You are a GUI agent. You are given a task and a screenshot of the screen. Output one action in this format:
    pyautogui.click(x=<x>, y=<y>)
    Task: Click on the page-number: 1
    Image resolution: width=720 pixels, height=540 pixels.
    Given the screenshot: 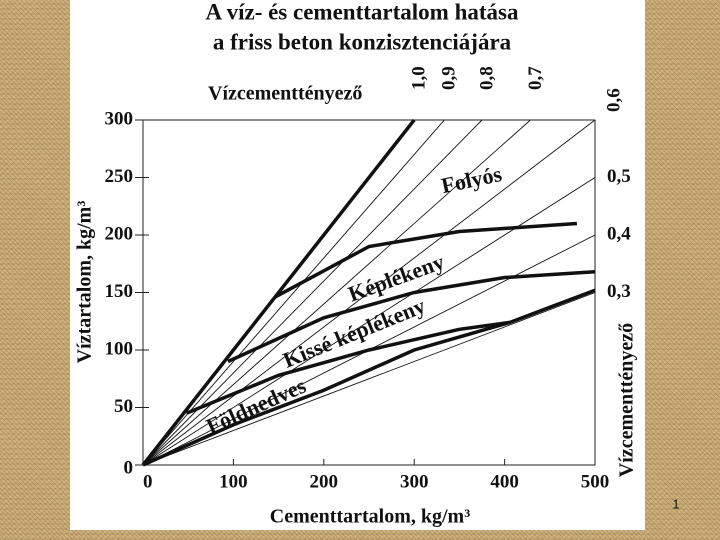 What is the action you would take?
    pyautogui.click(x=675, y=503)
    